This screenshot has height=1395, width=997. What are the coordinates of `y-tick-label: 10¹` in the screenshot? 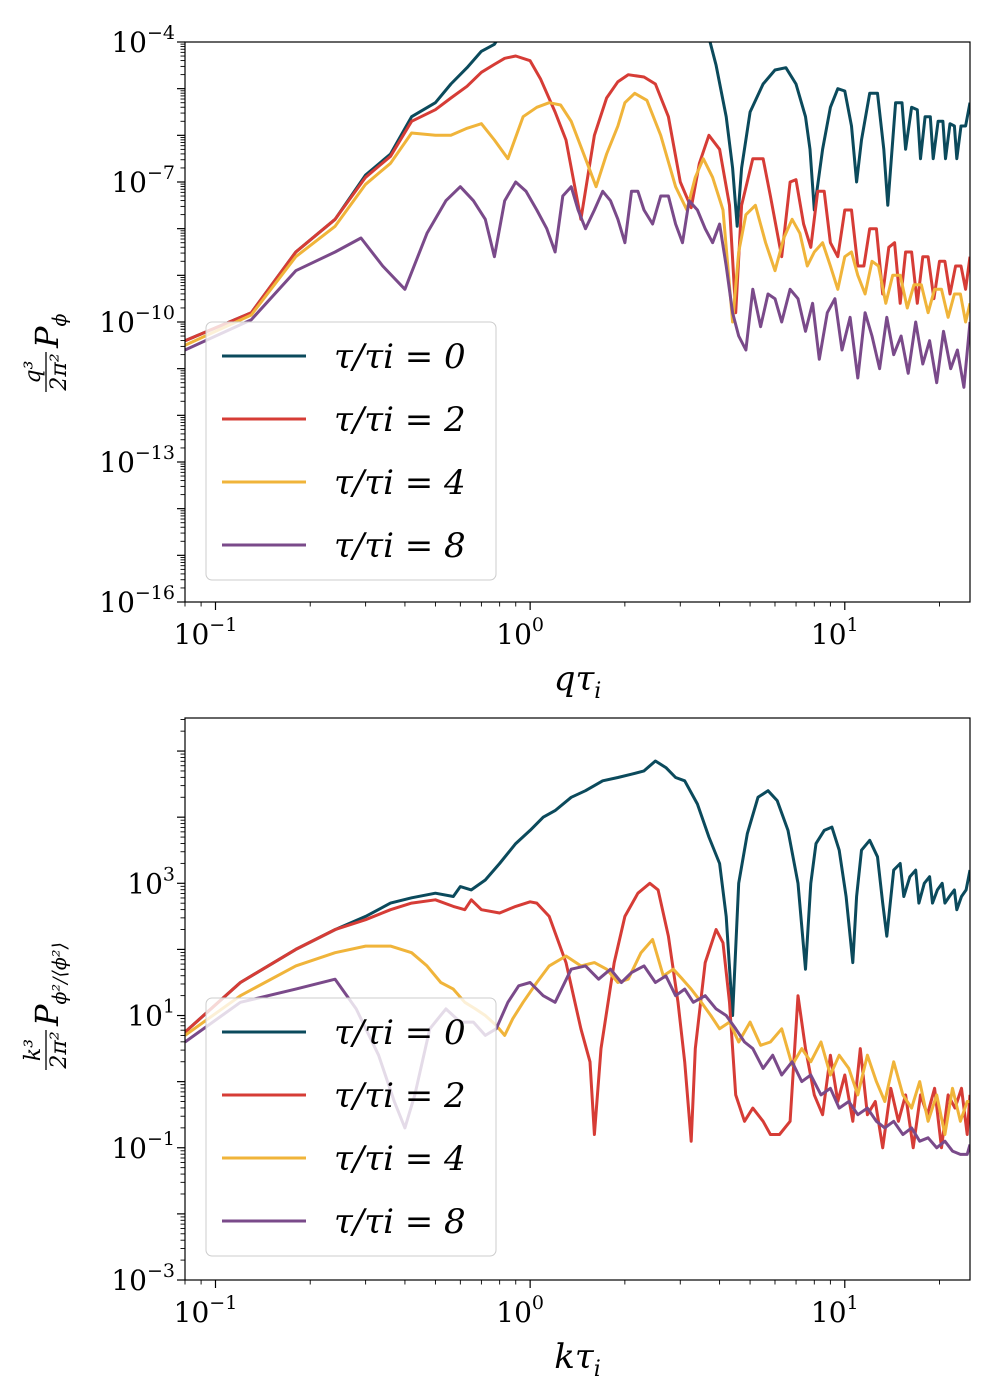 It's located at (151, 1014).